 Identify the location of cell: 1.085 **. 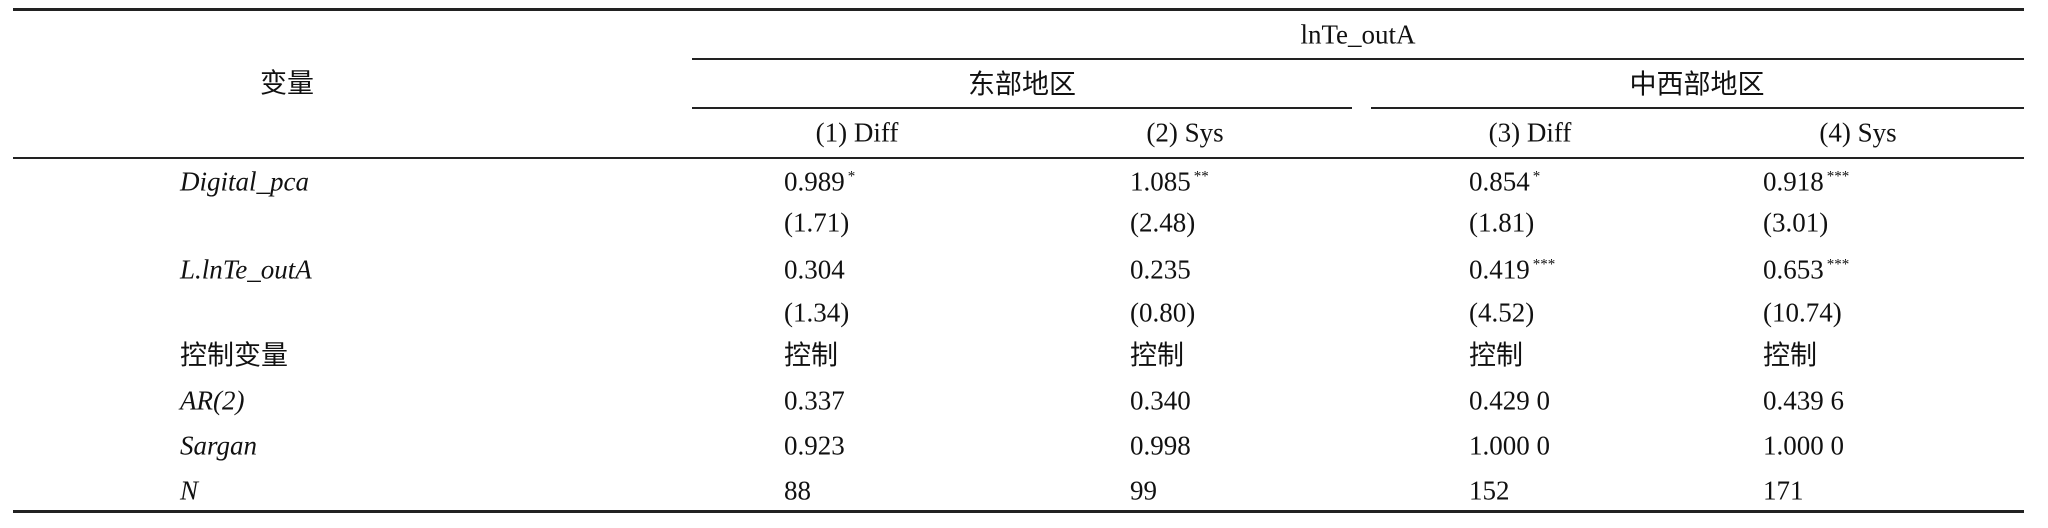
(1169, 181).